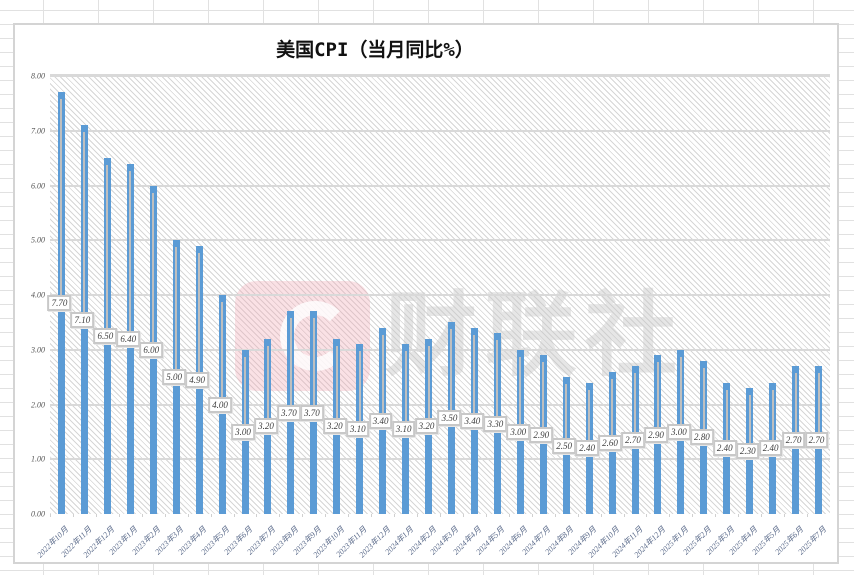  I want to click on y-axis-tick-label: 1.00, so click(38, 459).